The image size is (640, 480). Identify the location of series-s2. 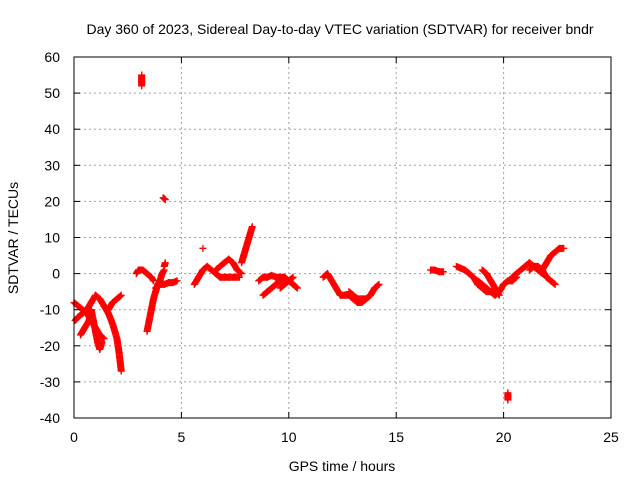
(98, 333).